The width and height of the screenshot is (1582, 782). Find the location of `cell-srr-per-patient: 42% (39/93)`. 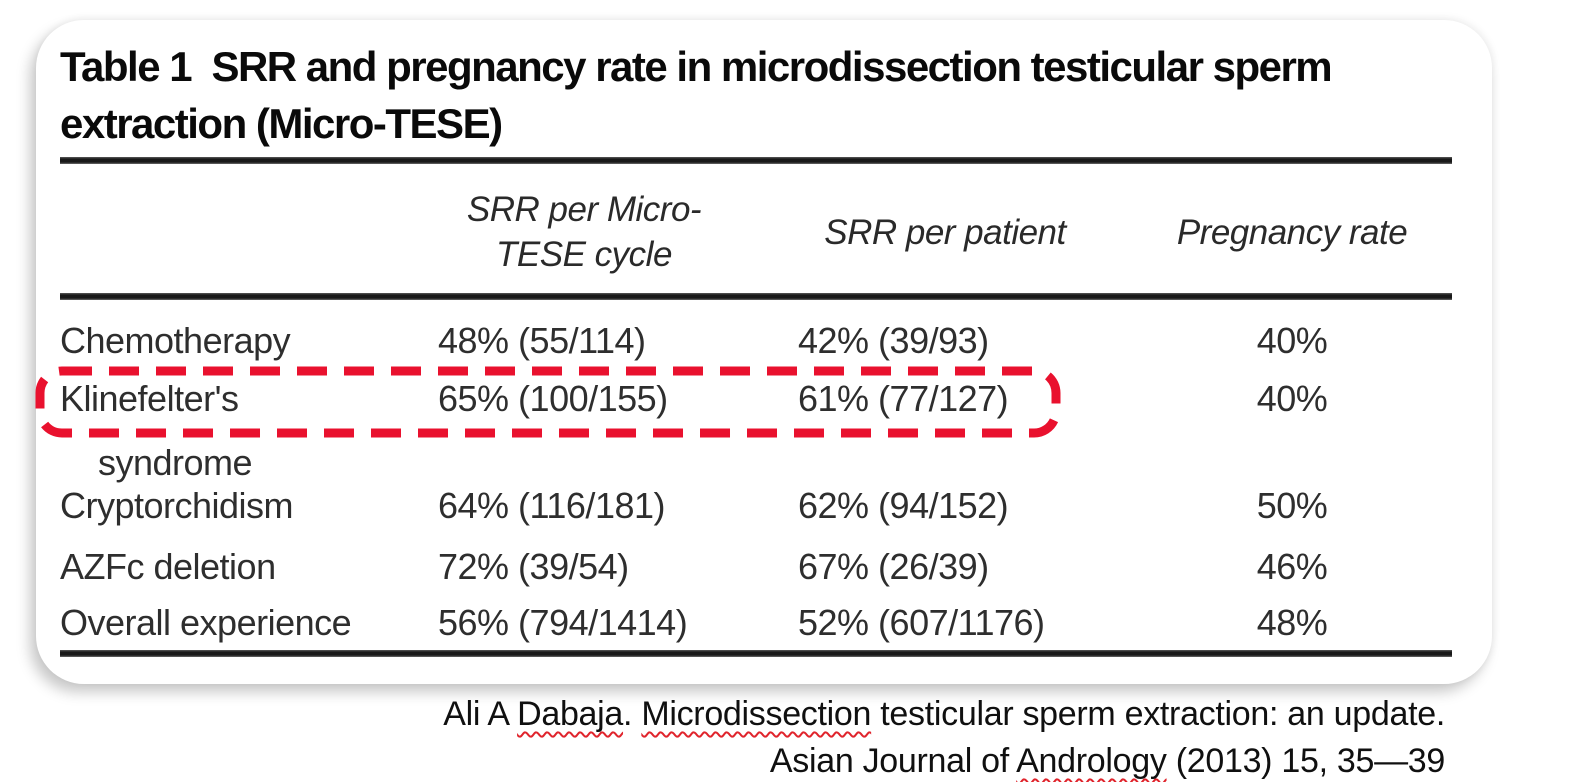

cell-srr-per-patient: 42% (39/93) is located at coordinates (893, 340).